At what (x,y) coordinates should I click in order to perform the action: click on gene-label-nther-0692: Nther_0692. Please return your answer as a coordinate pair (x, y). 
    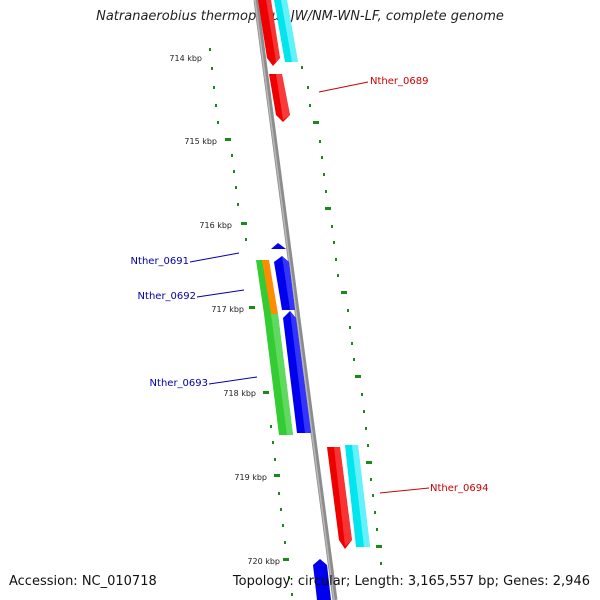
    Looking at the image, I should click on (167, 296).